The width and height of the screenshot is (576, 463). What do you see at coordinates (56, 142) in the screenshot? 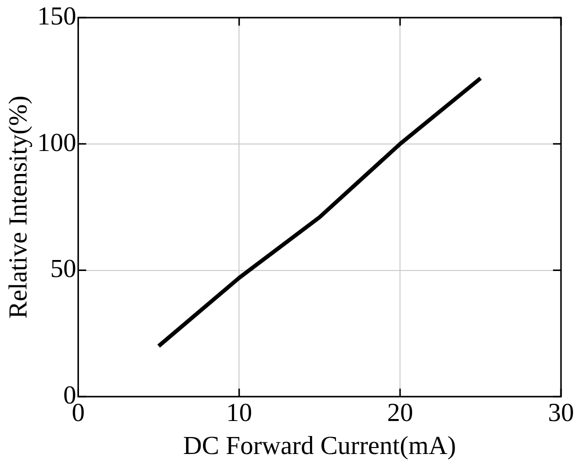
I see `y-tick-label: 100` at bounding box center [56, 142].